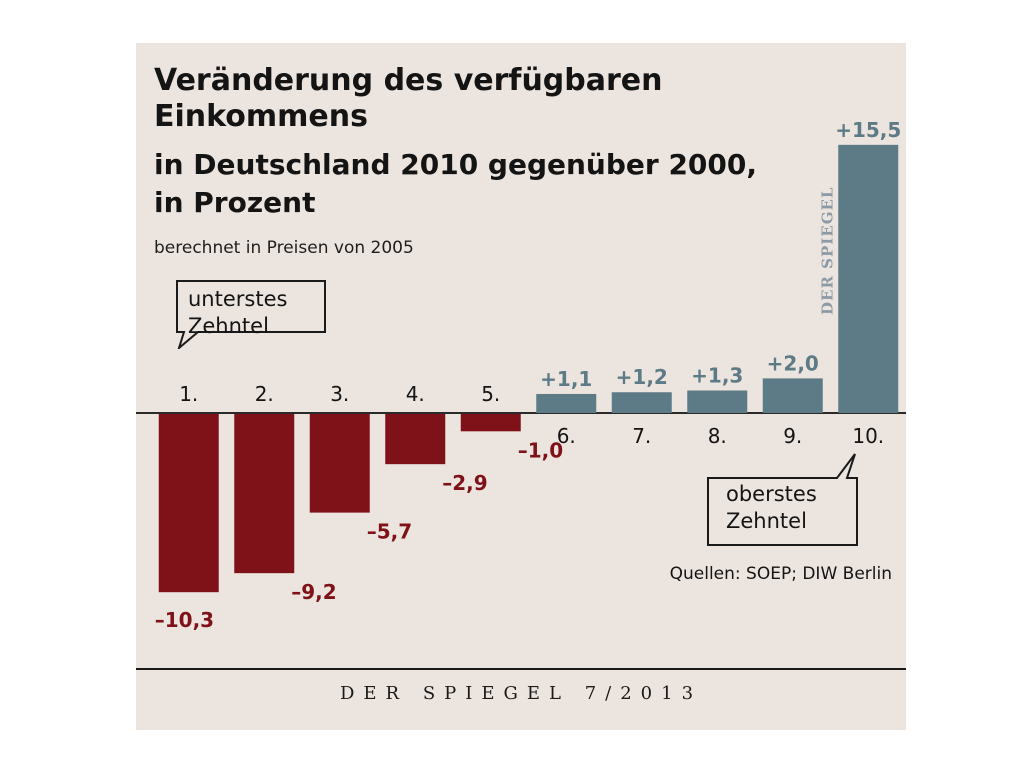 The width and height of the screenshot is (1024, 768). What do you see at coordinates (408, 98) in the screenshot?
I see `chart-title: Veränderung des verfügbaren Einkommens` at bounding box center [408, 98].